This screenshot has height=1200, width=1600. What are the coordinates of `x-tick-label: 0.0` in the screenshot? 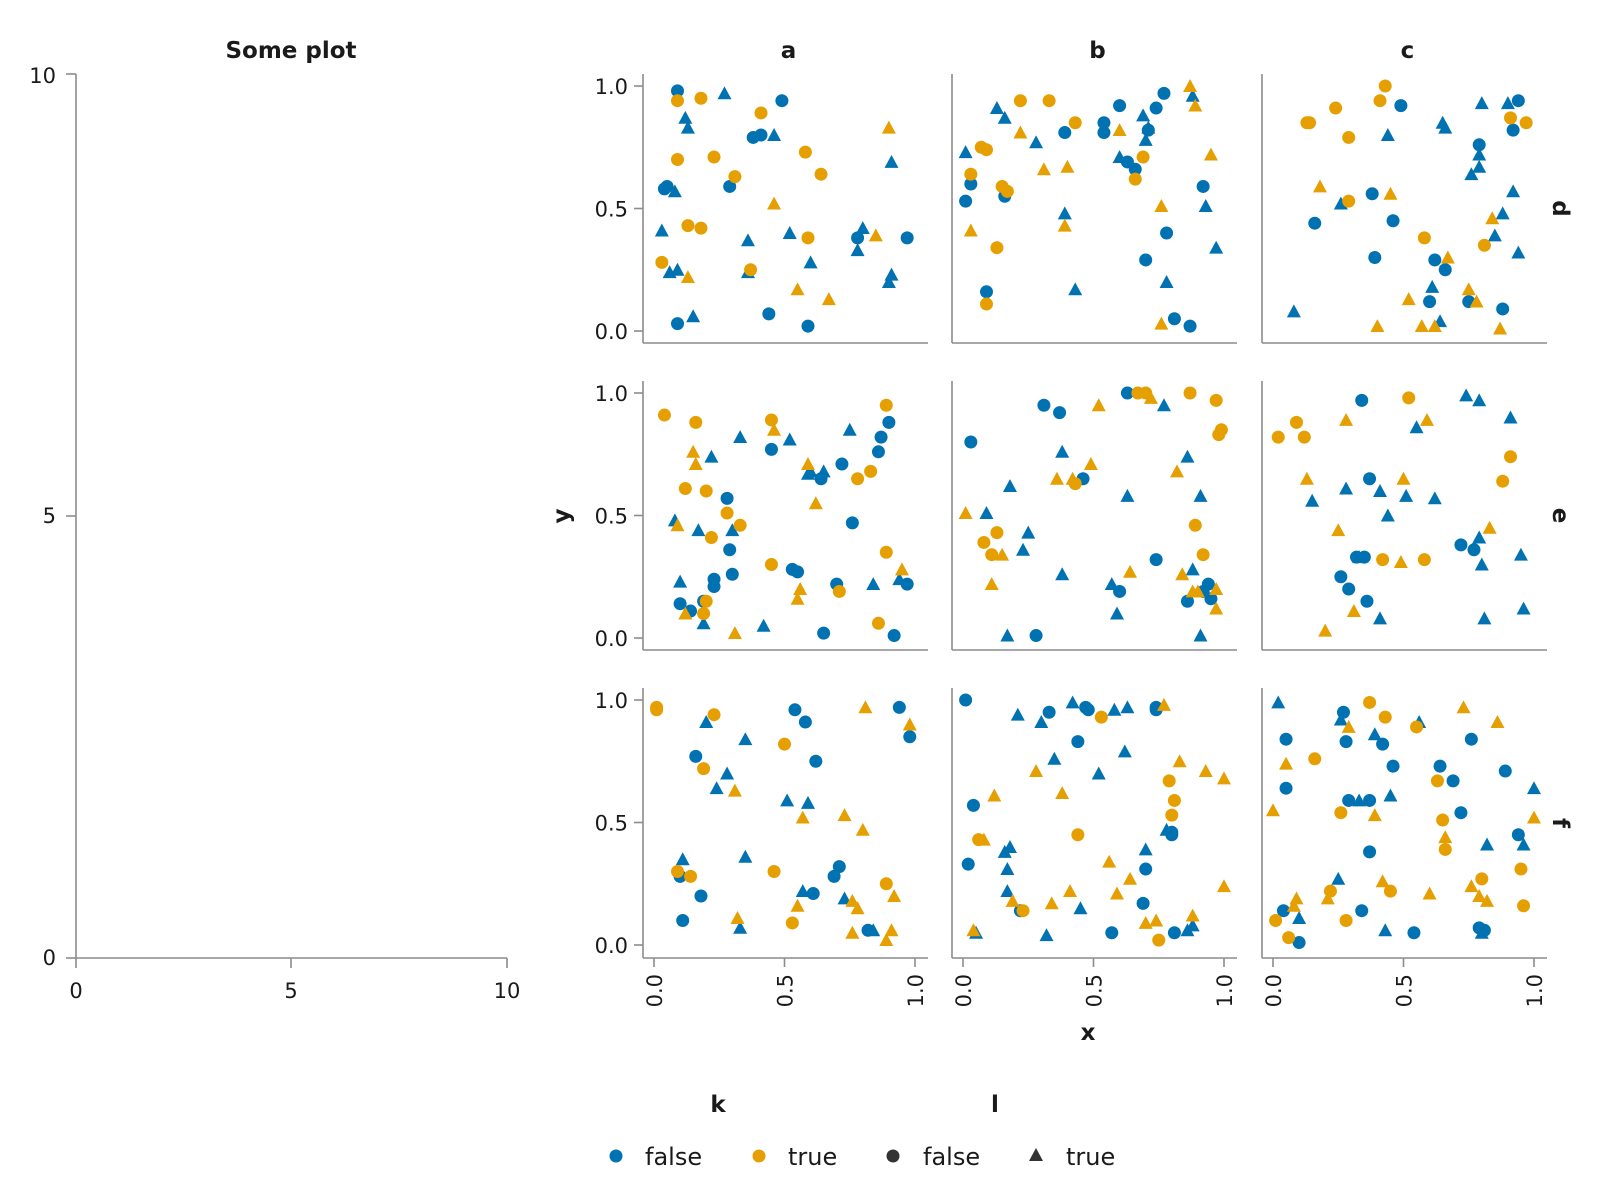 It's located at (655, 990).